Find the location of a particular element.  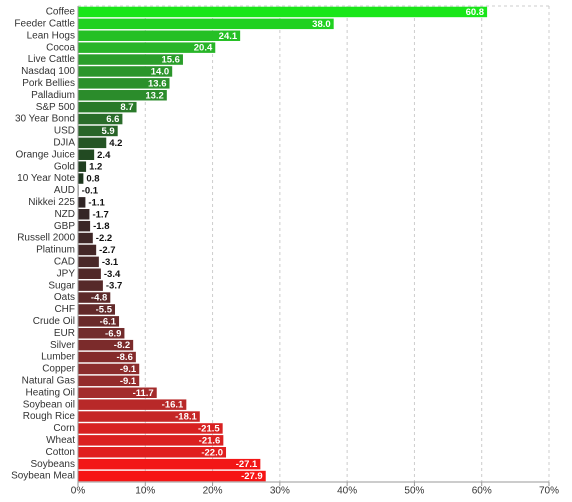

x-tick-label: 60% is located at coordinates (482, 491).